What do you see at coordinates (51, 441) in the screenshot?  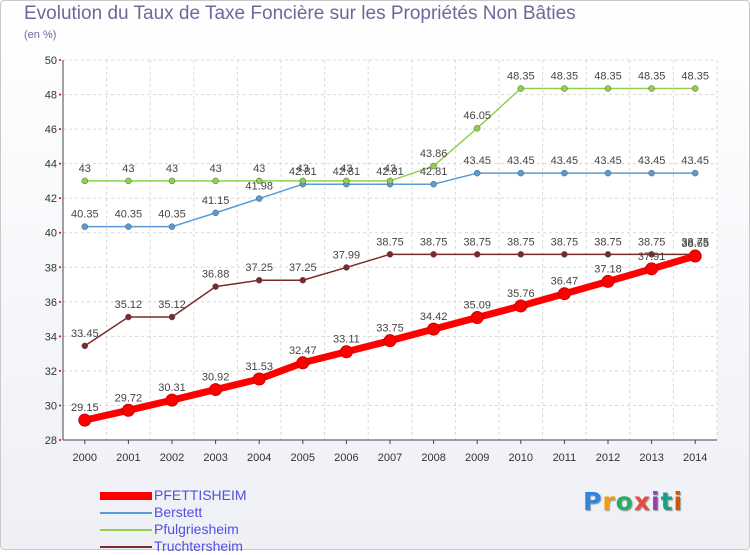 I see `y-tick-label: 28` at bounding box center [51, 441].